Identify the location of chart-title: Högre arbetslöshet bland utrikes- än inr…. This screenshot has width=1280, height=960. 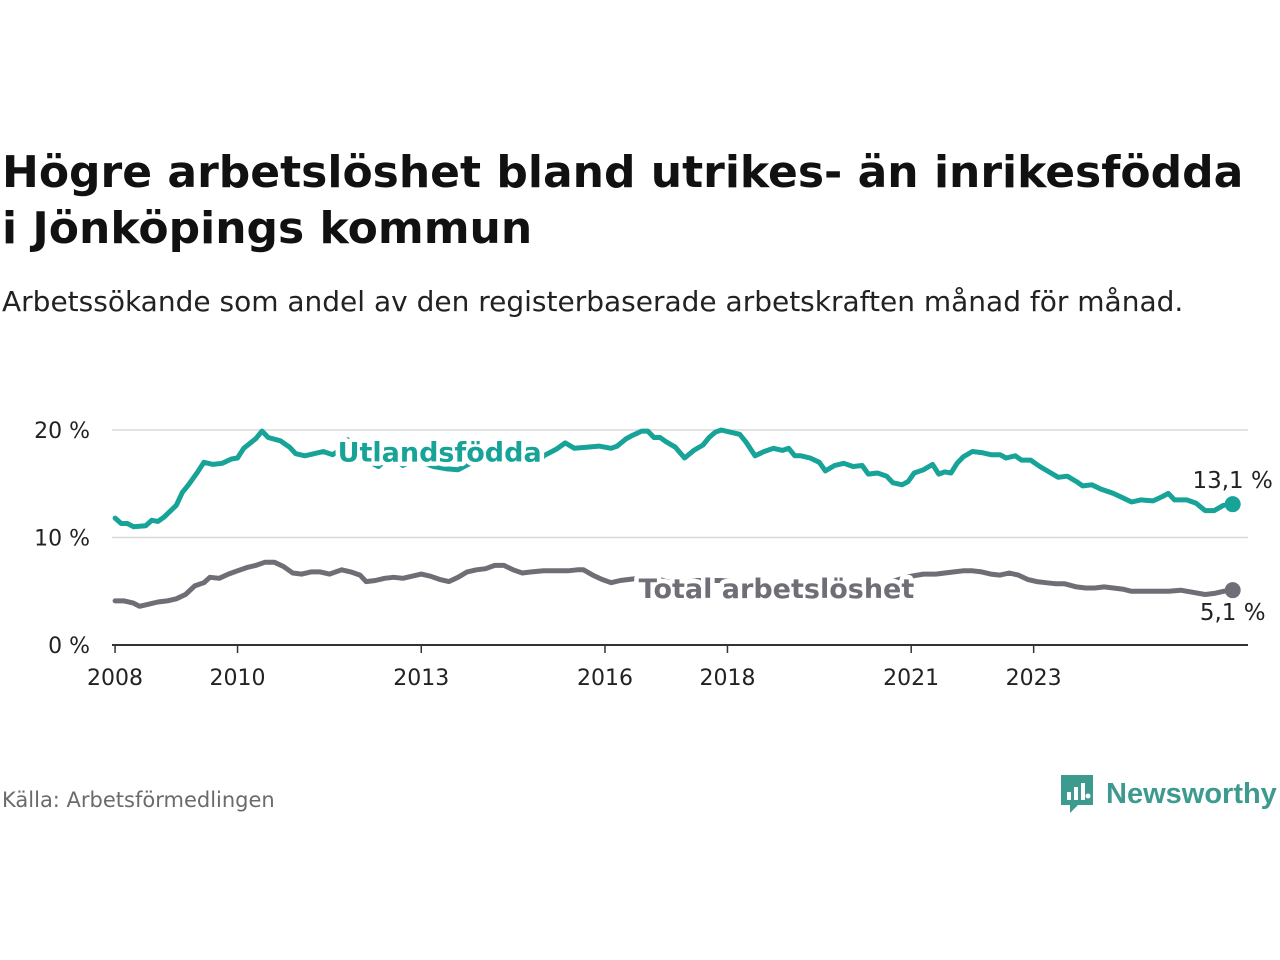
(623, 200).